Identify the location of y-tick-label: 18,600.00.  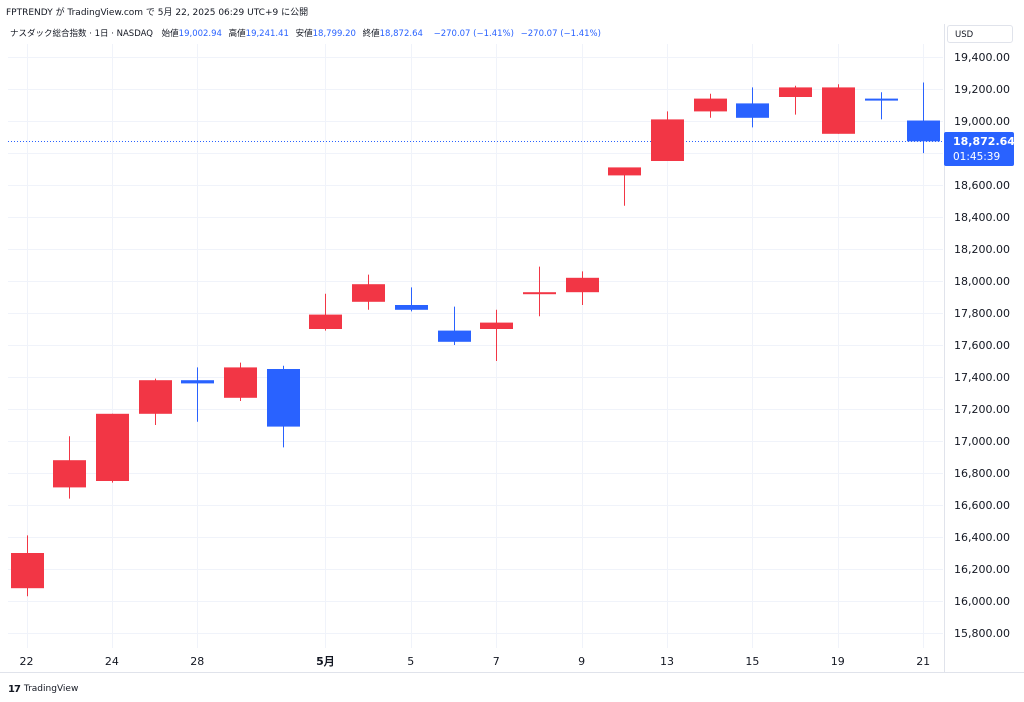
(982, 185).